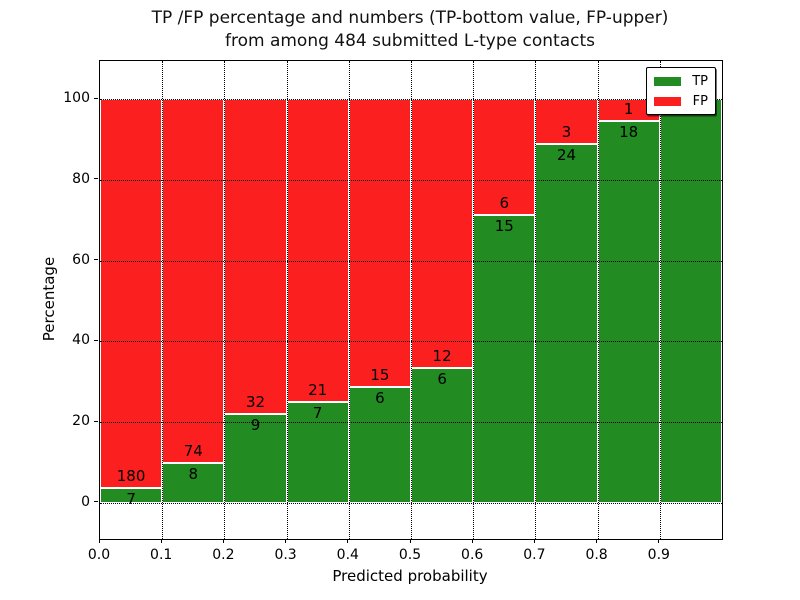 The height and width of the screenshot is (600, 800). What do you see at coordinates (99, 555) in the screenshot?
I see `x-tick-label: 0.0` at bounding box center [99, 555].